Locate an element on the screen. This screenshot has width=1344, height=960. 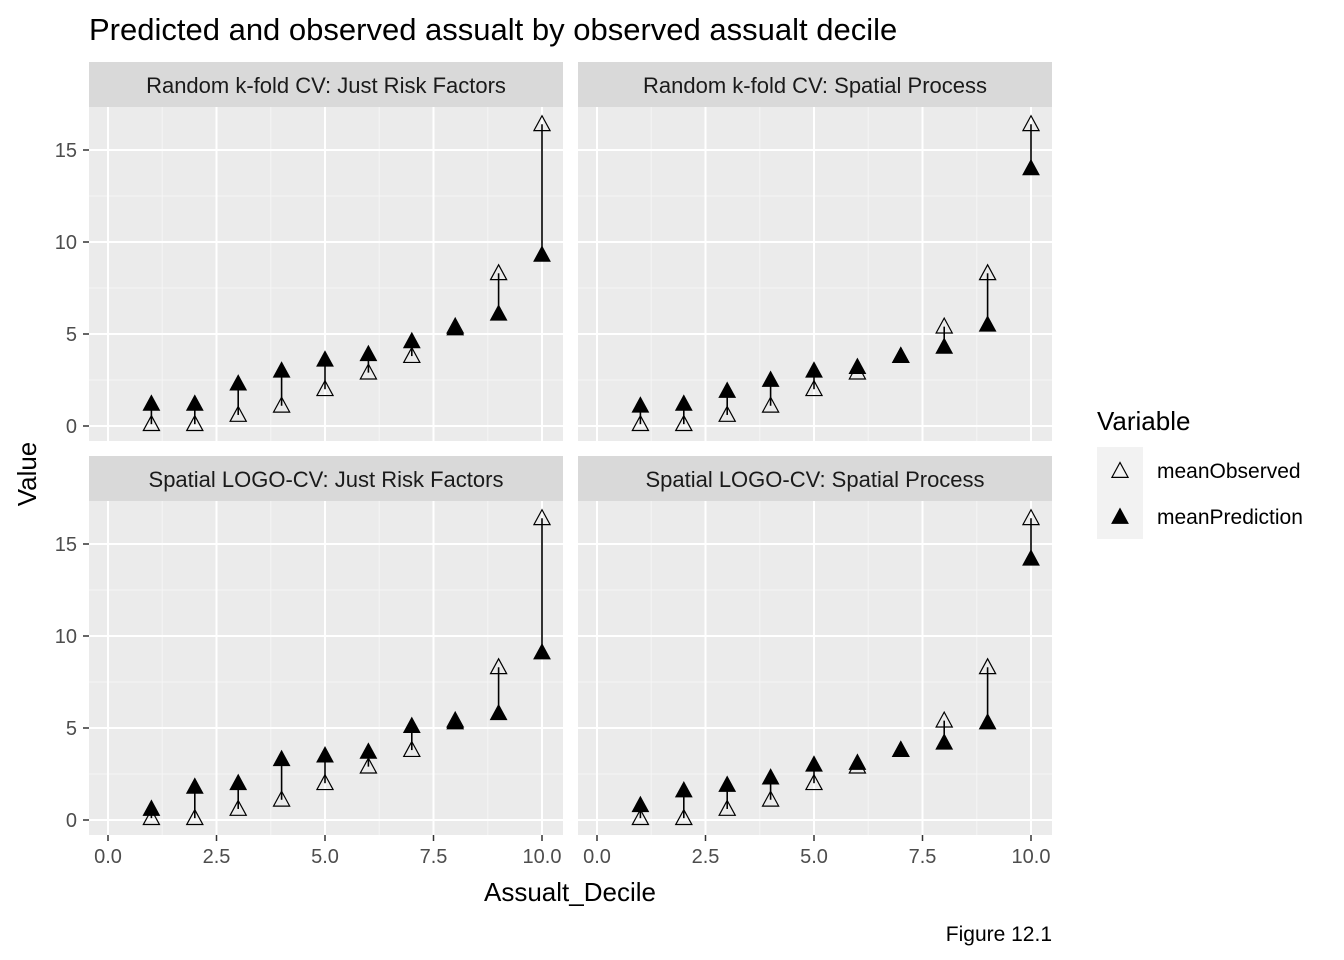
y-axis-title: Value is located at coordinates (27, 474).